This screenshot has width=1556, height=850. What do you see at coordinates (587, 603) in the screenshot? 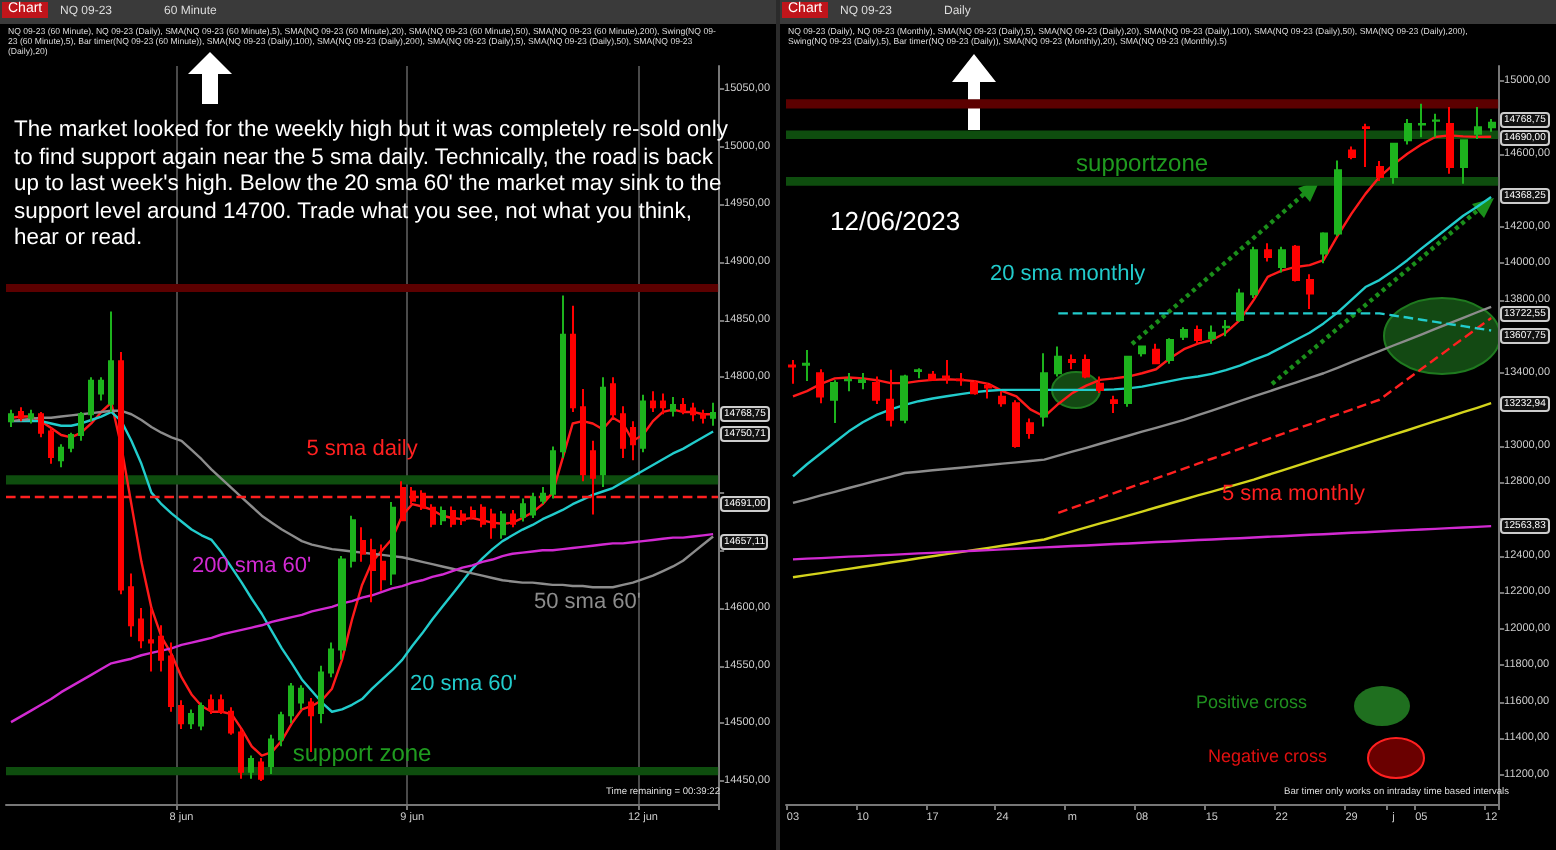
I see `series-label: 50 sma 60'` at bounding box center [587, 603].